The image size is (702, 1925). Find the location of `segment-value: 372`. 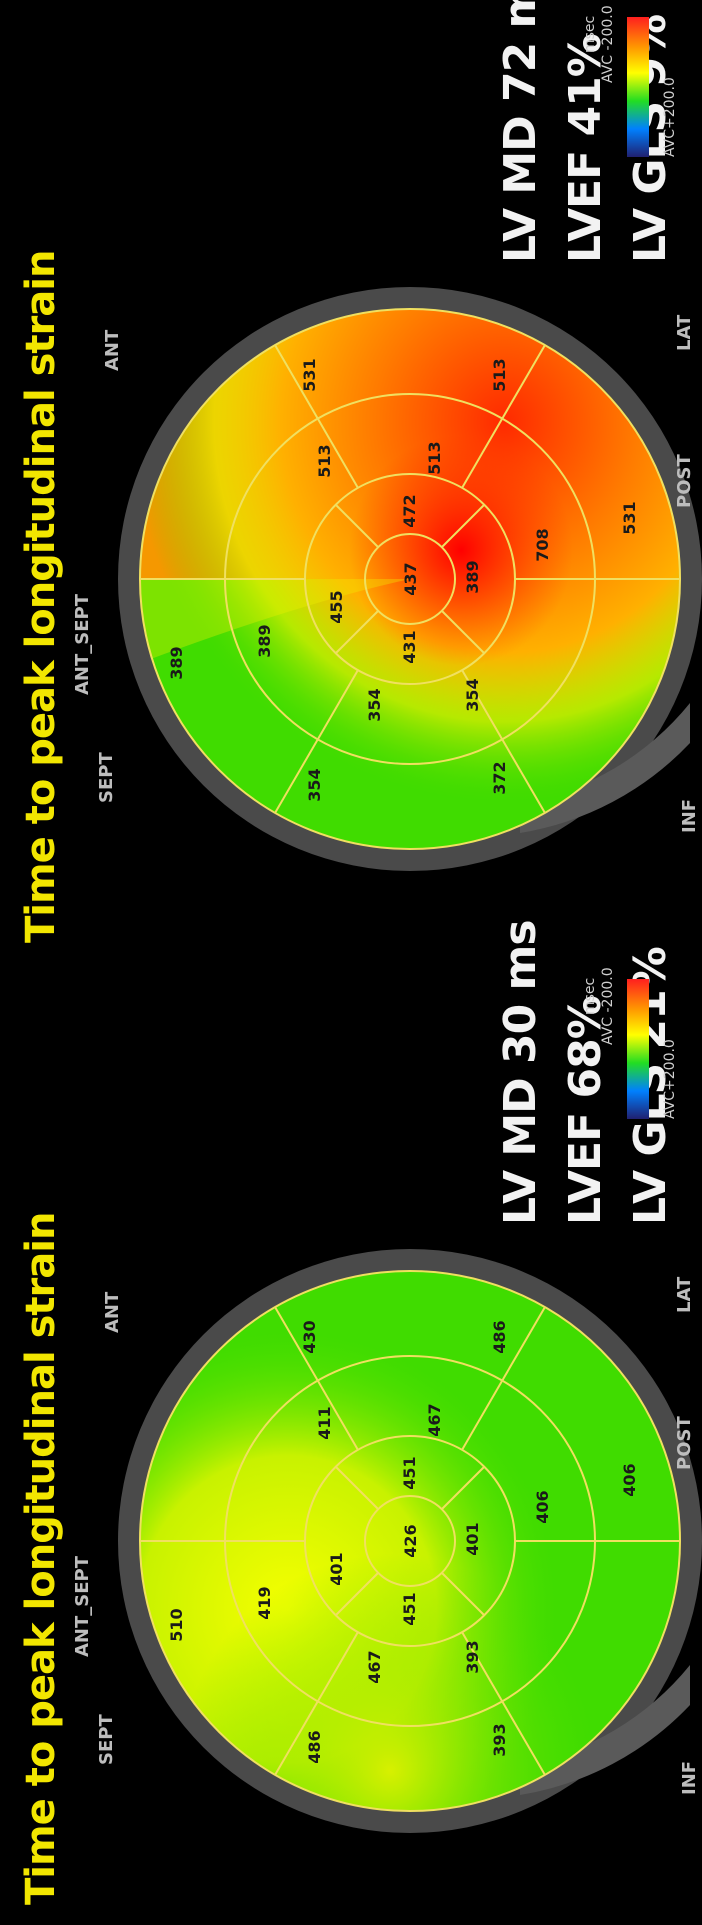

segment-value: 372 is located at coordinates (499, 777).